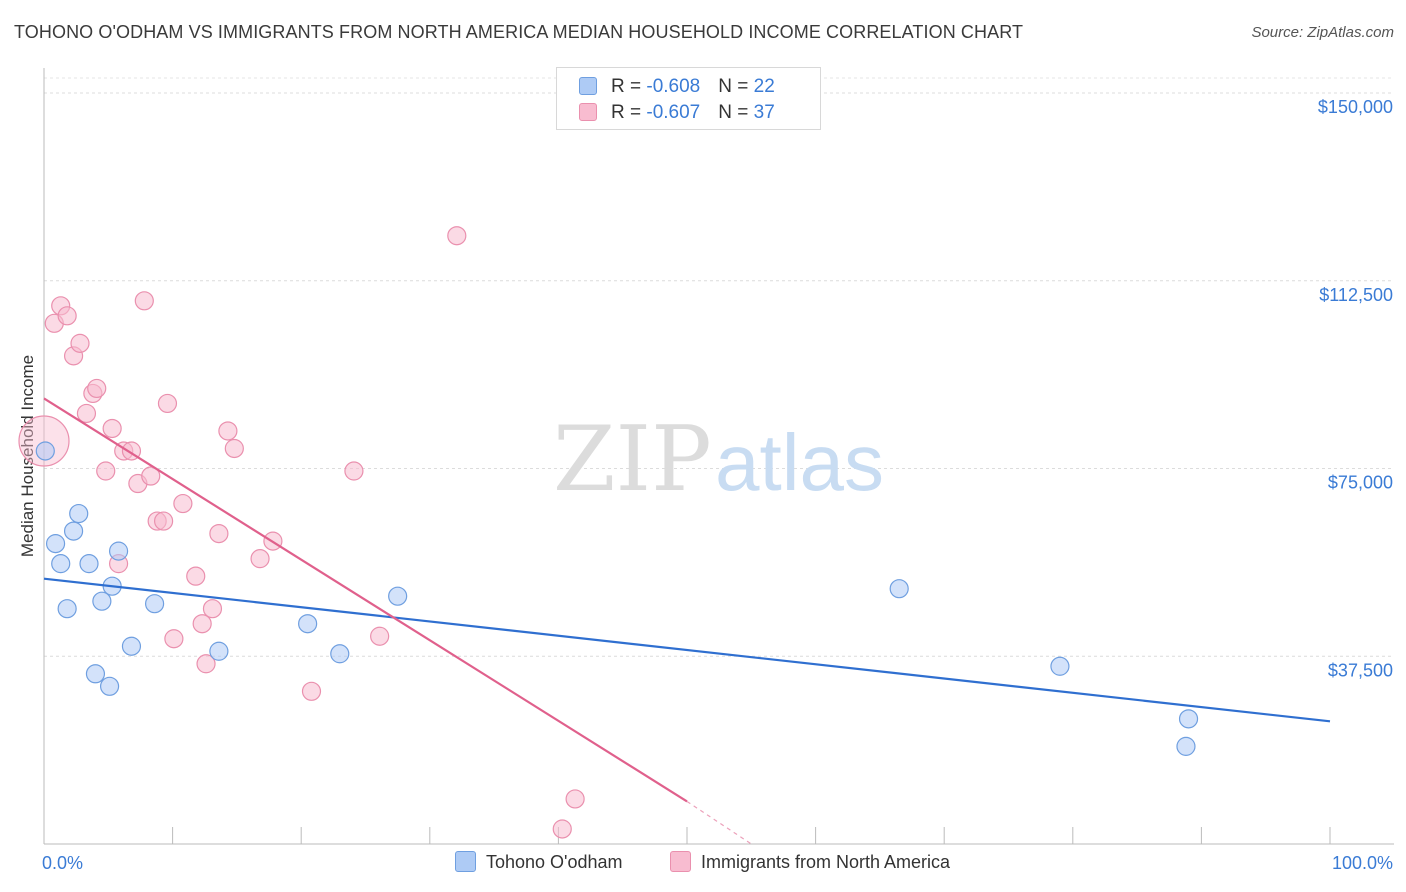 The width and height of the screenshot is (1406, 892). I want to click on x-tick-label: 100.0%, so click(1362, 863).